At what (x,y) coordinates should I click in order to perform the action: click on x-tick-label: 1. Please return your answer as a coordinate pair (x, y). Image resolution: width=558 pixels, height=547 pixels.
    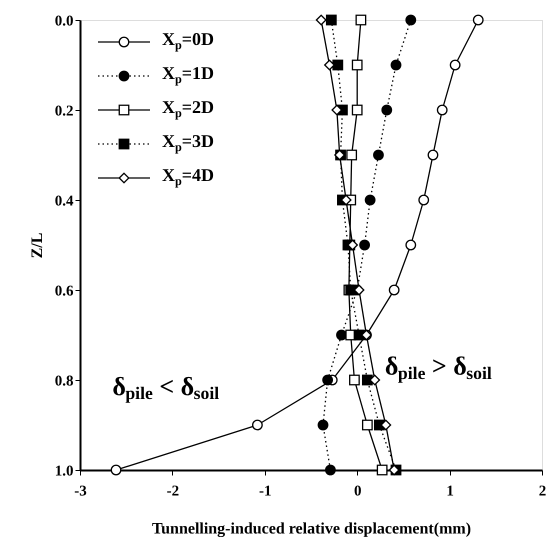
    Looking at the image, I should click on (450, 492).